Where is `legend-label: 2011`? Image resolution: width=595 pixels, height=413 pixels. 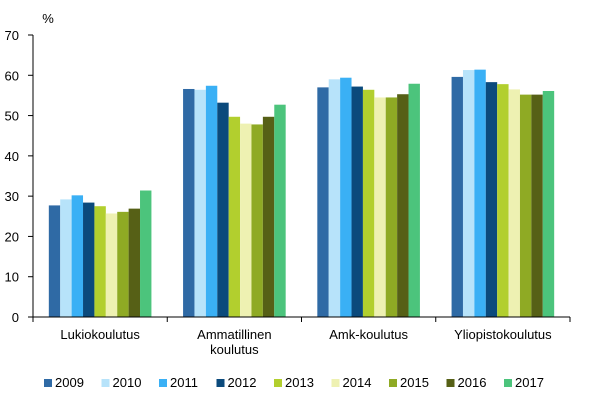 legend-label: 2011 is located at coordinates (184, 382).